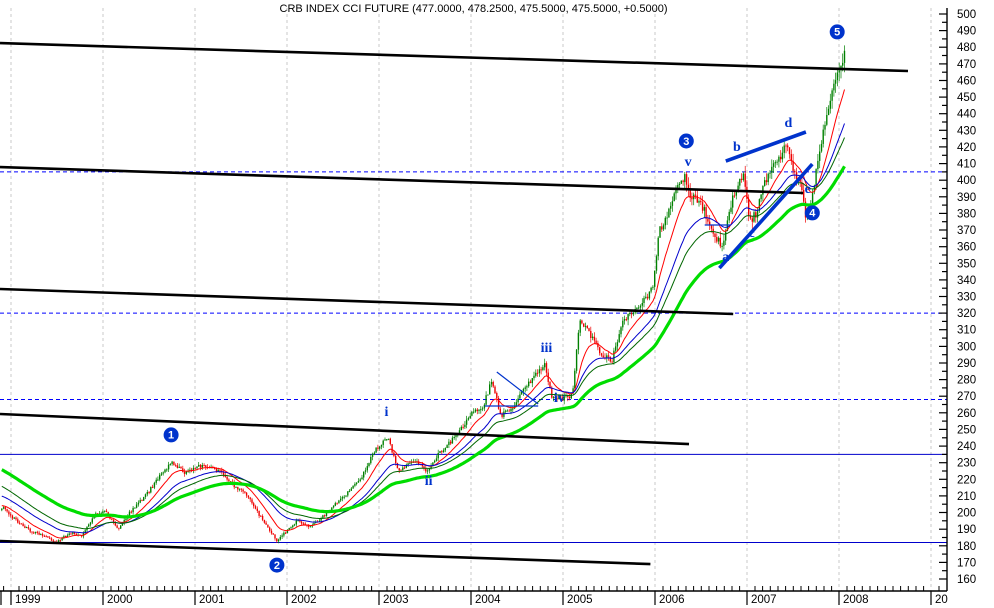 The height and width of the screenshot is (608, 994). I want to click on y-axis-label: 440, so click(966, 115).